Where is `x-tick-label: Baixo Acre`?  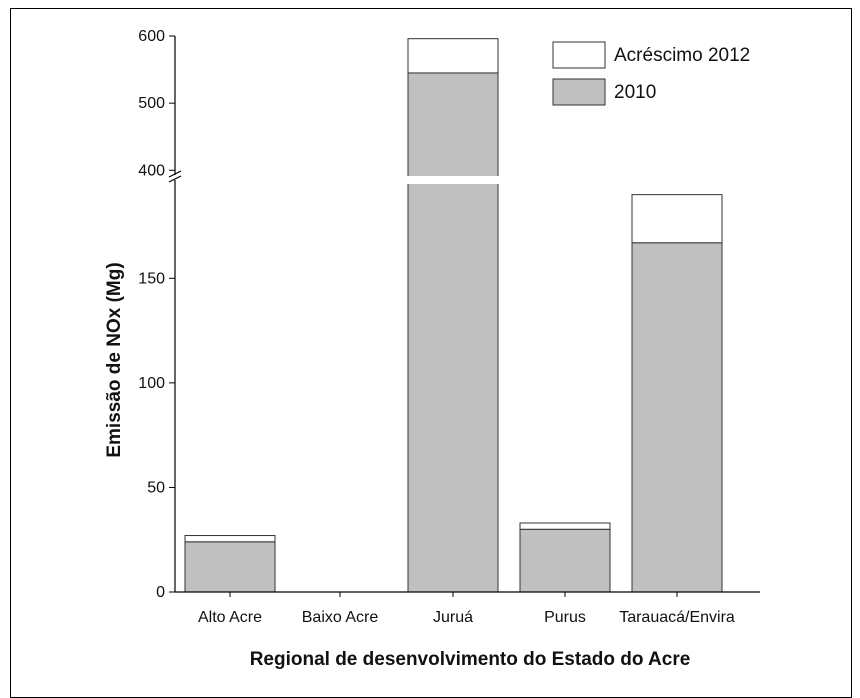 x-tick-label: Baixo Acre is located at coordinates (340, 617).